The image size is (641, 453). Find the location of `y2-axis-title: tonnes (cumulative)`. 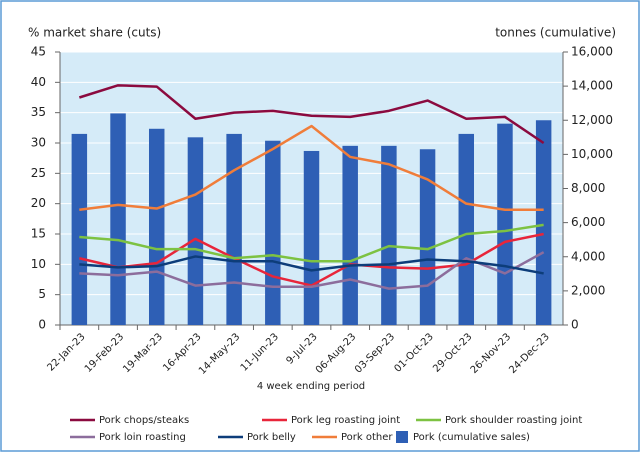

y2-axis-title: tonnes (cumulative) is located at coordinates (555, 33).